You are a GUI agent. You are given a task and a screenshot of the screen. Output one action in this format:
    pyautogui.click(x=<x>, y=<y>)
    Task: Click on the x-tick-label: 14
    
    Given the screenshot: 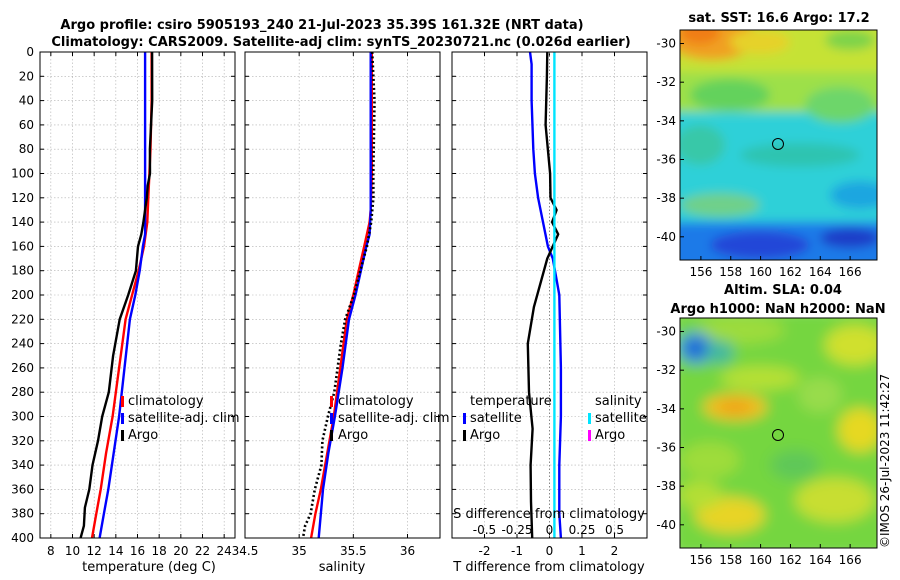 What is the action you would take?
    pyautogui.click(x=115, y=551)
    